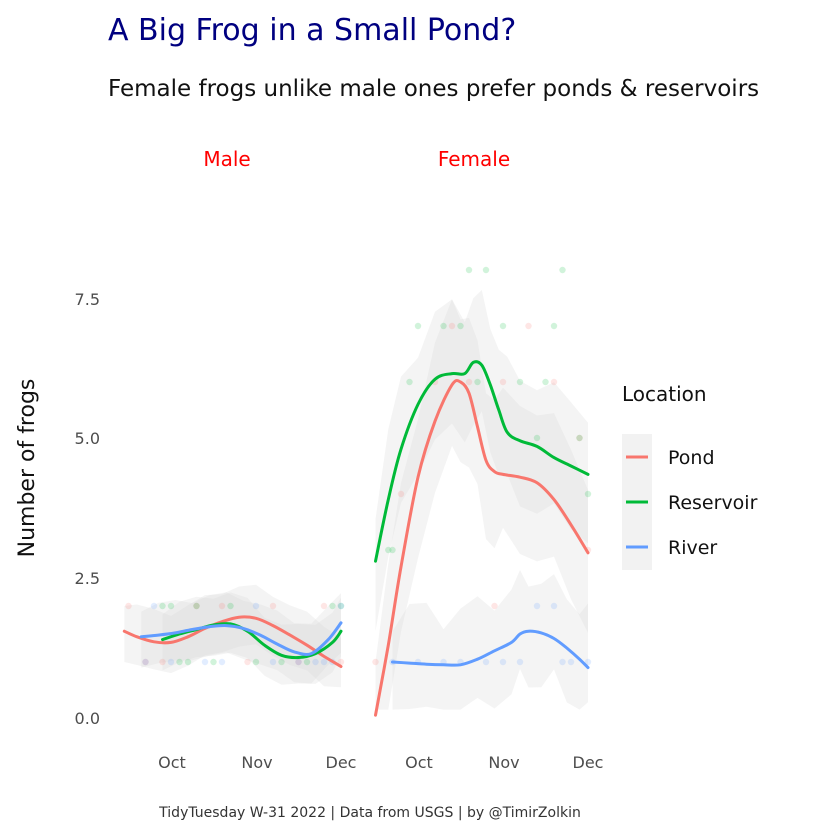  Describe the element at coordinates (691, 458) in the screenshot. I see `legend-label-pond: Pond` at that location.